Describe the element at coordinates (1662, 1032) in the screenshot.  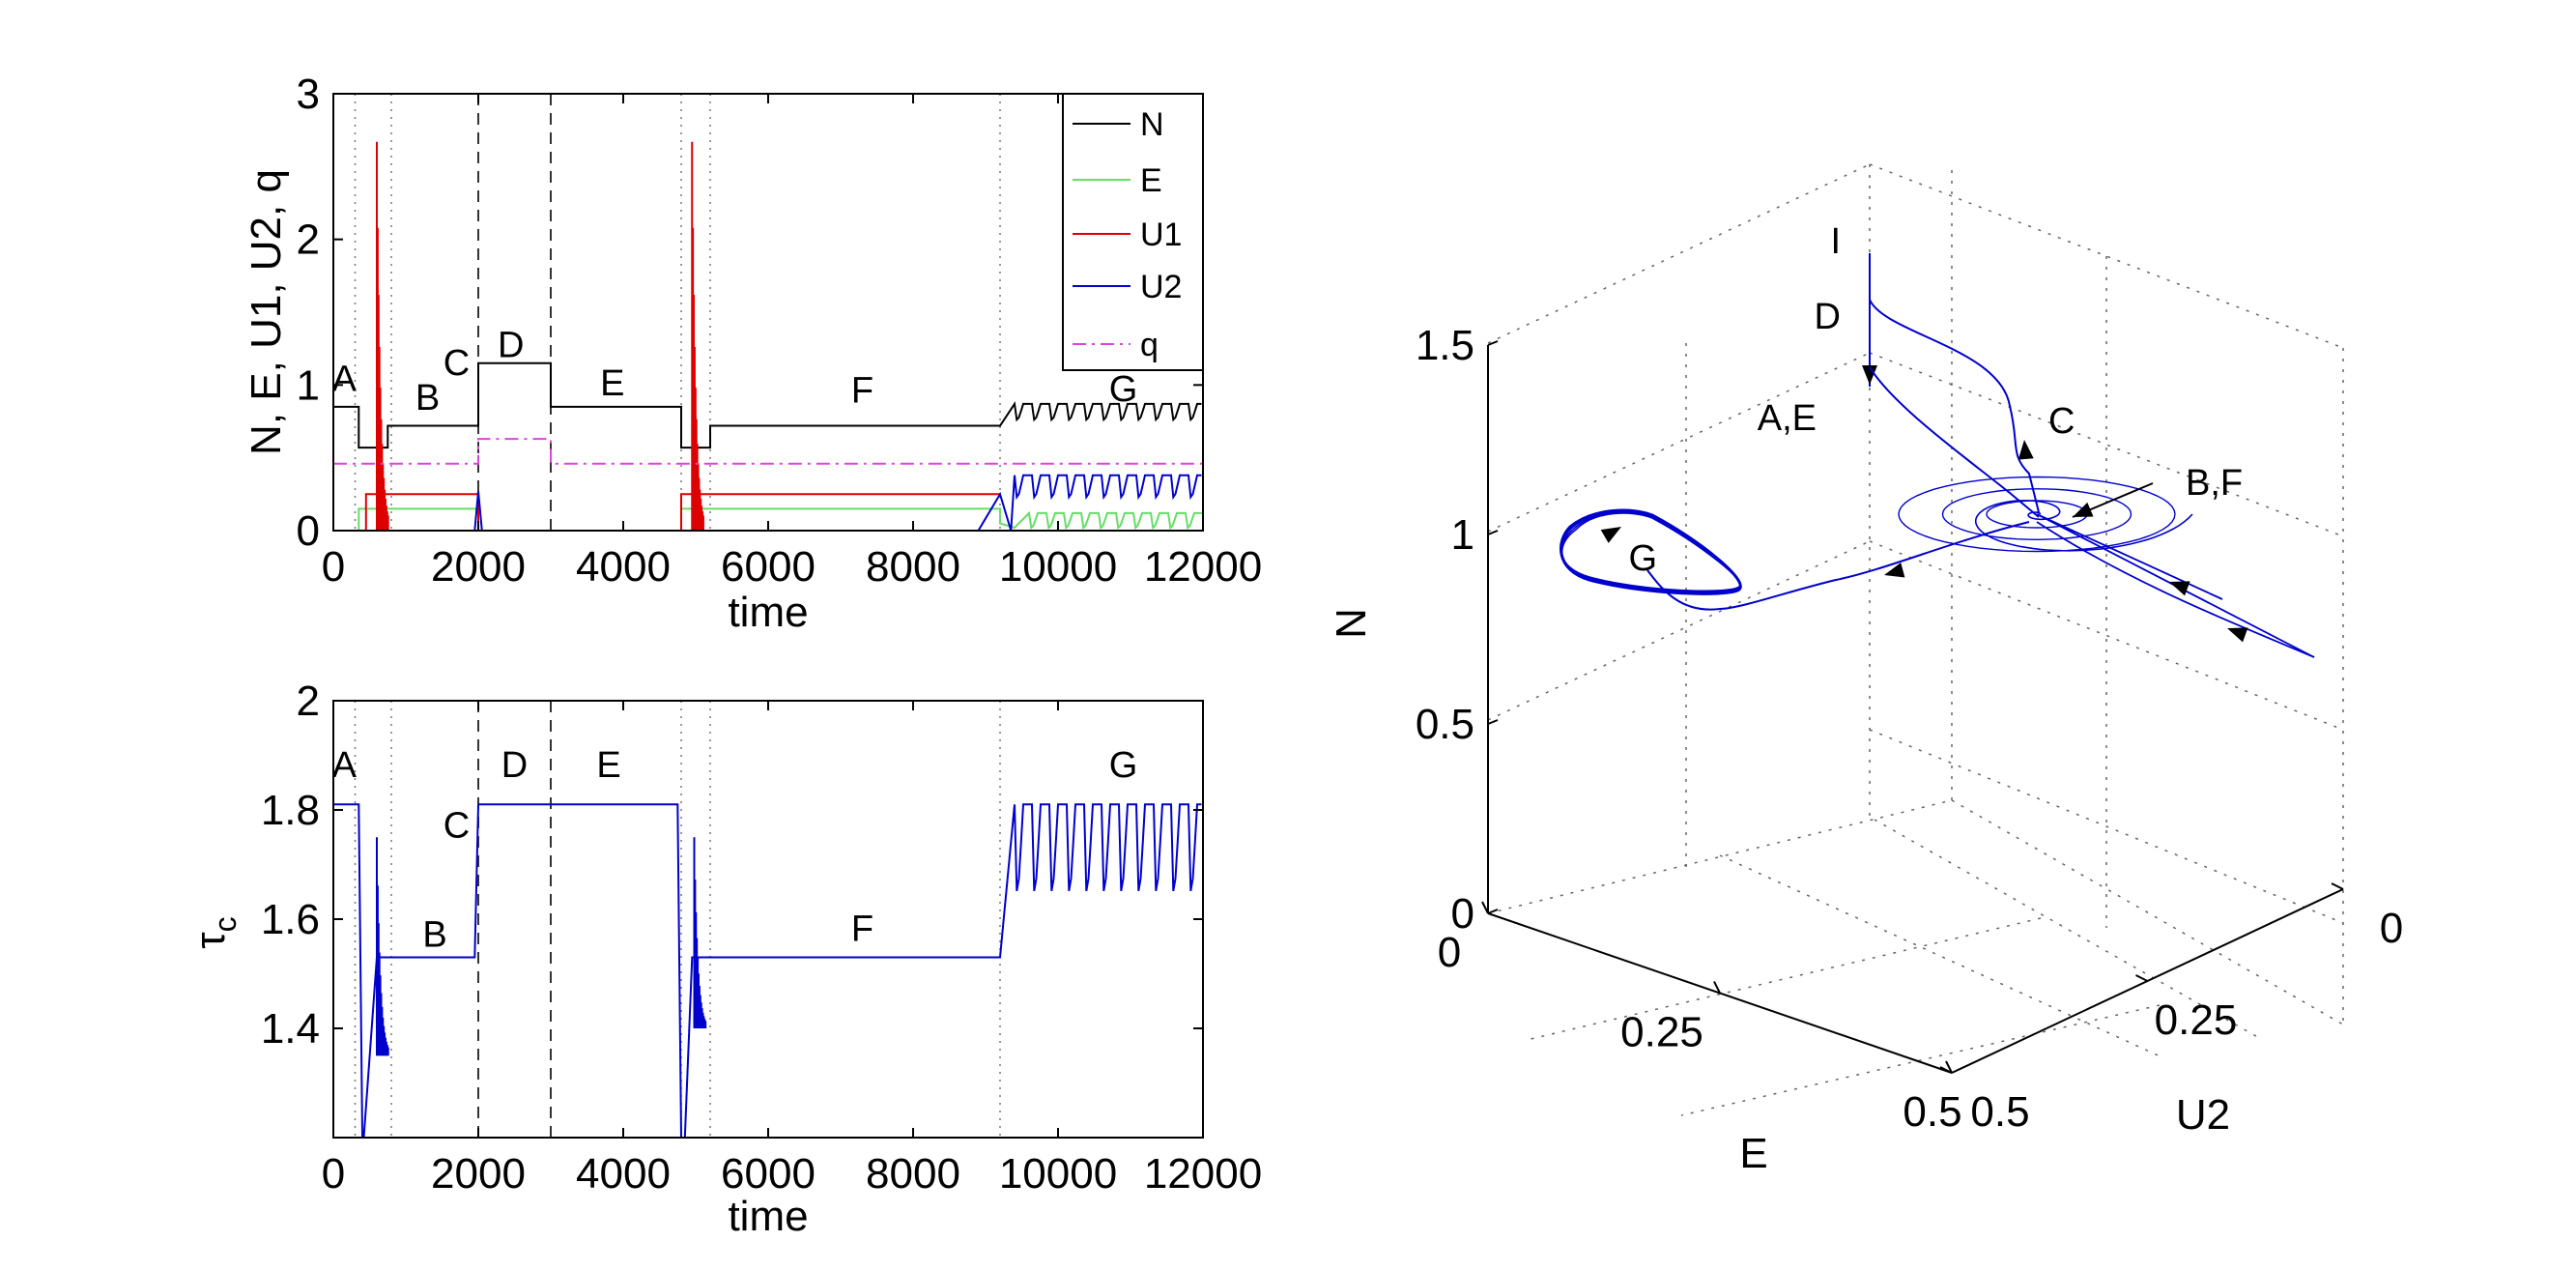
I see `E-tick-label: 0.25` at that location.